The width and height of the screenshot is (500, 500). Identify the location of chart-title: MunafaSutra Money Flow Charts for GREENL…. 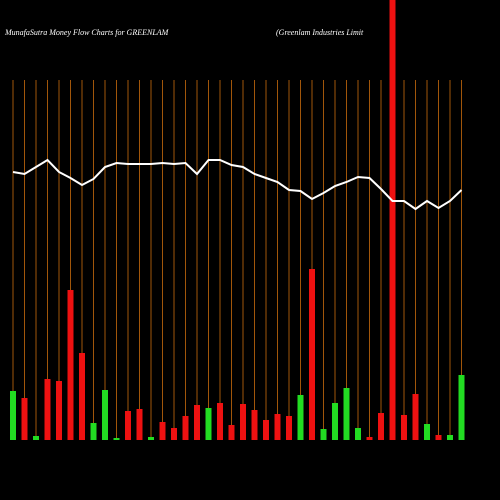
(87, 32).